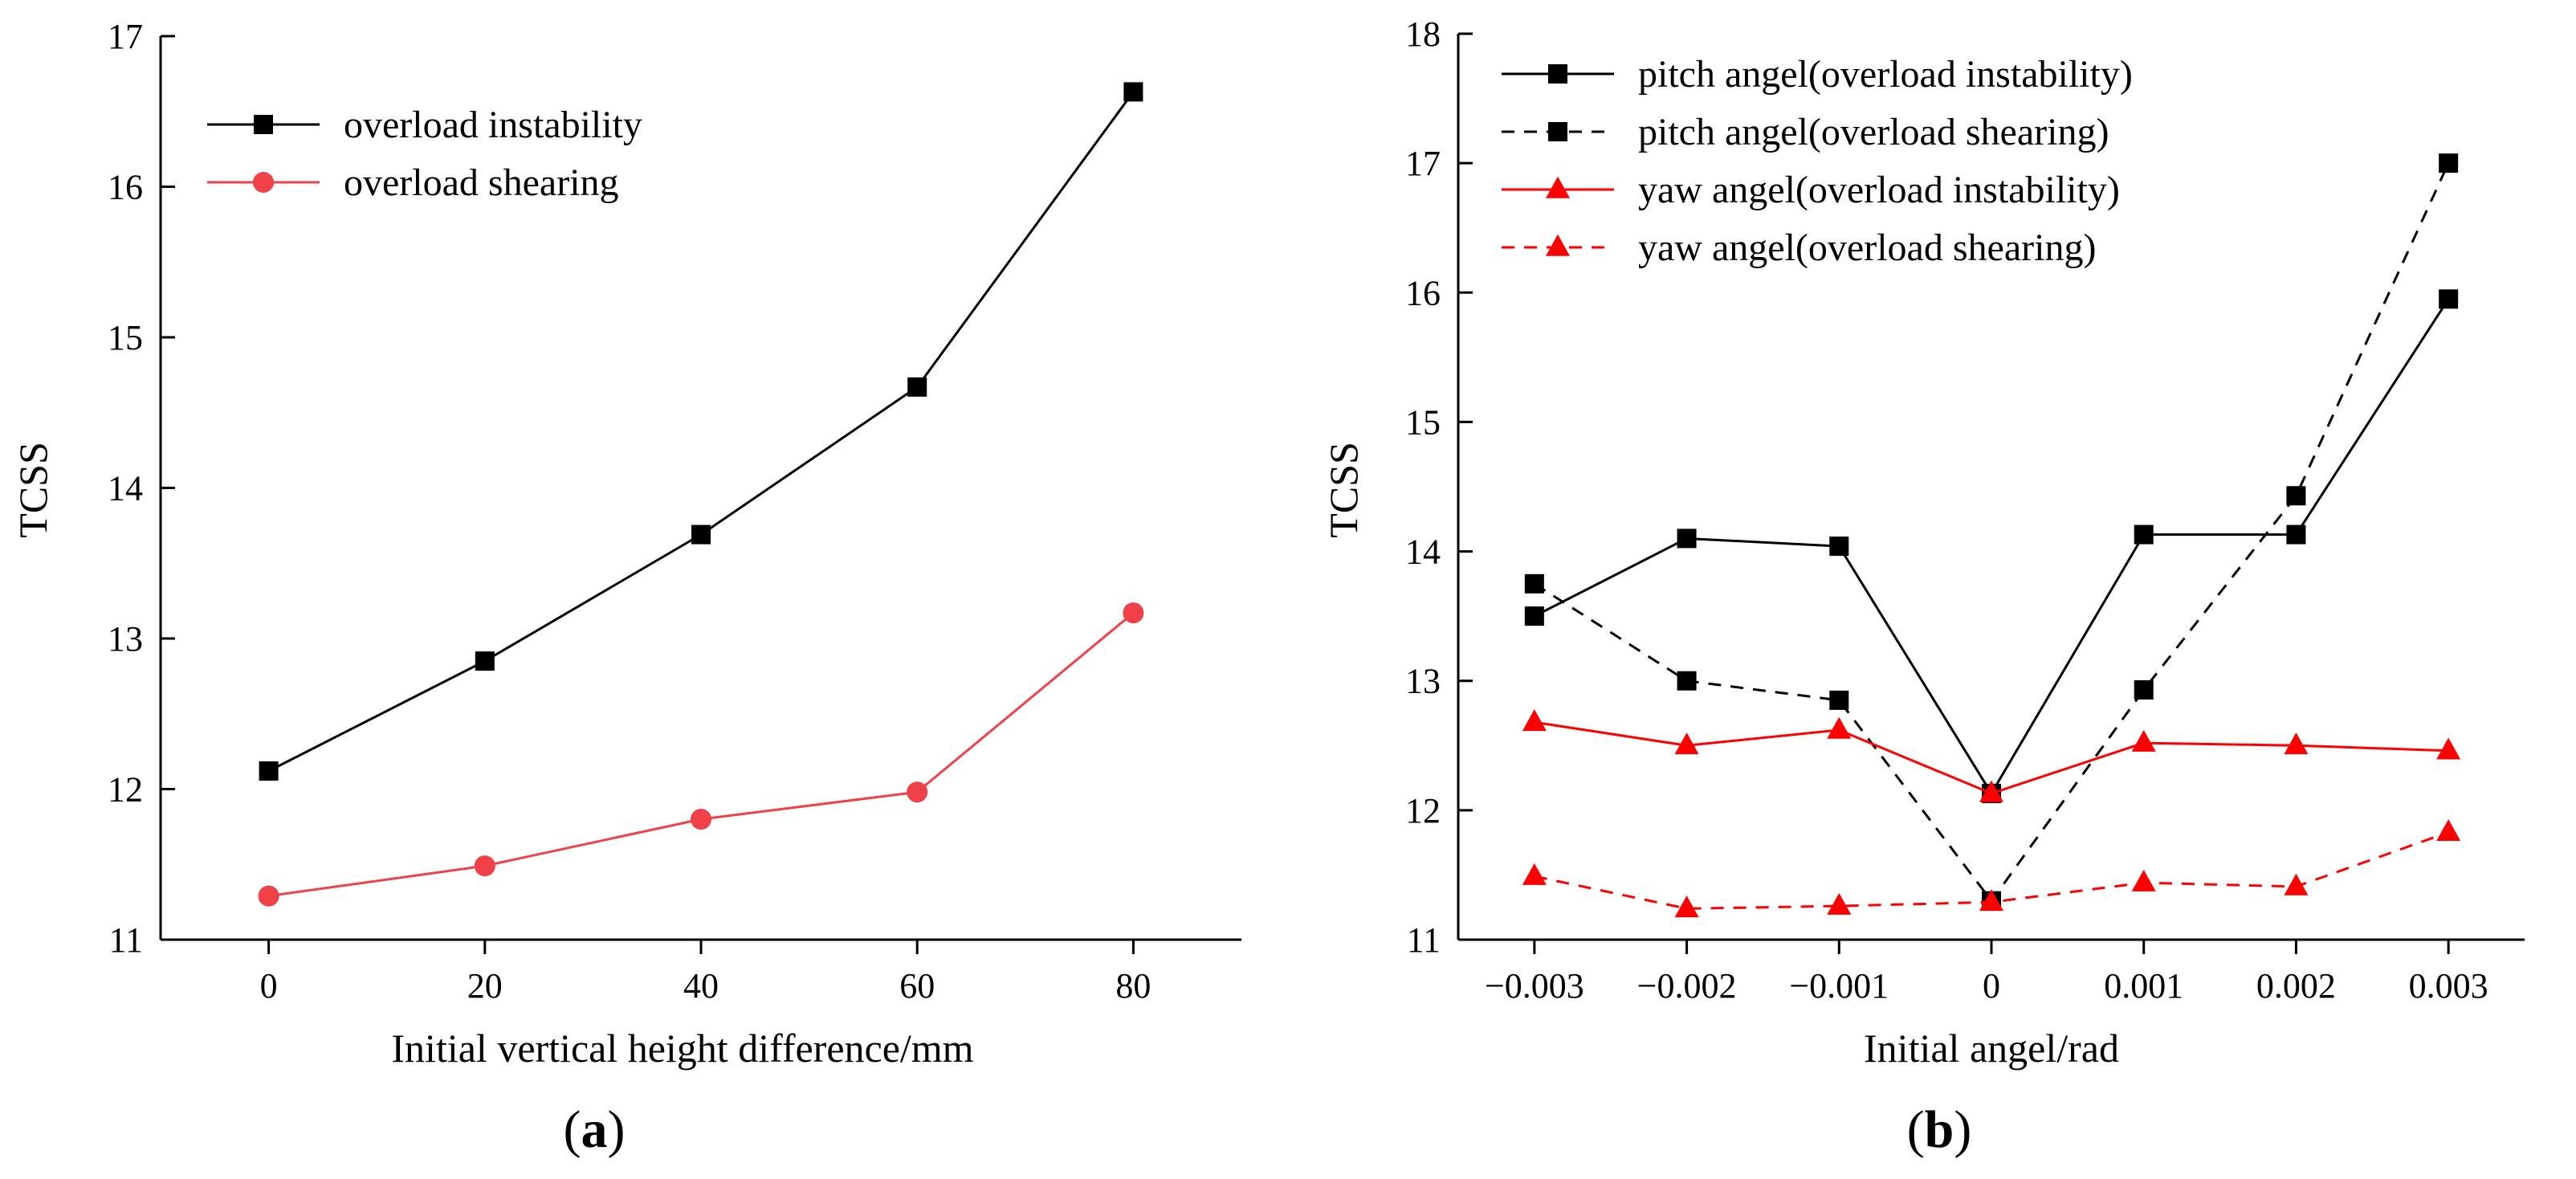 The height and width of the screenshot is (1179, 2576). I want to click on panel-a-legend-0-marker, so click(263, 124).